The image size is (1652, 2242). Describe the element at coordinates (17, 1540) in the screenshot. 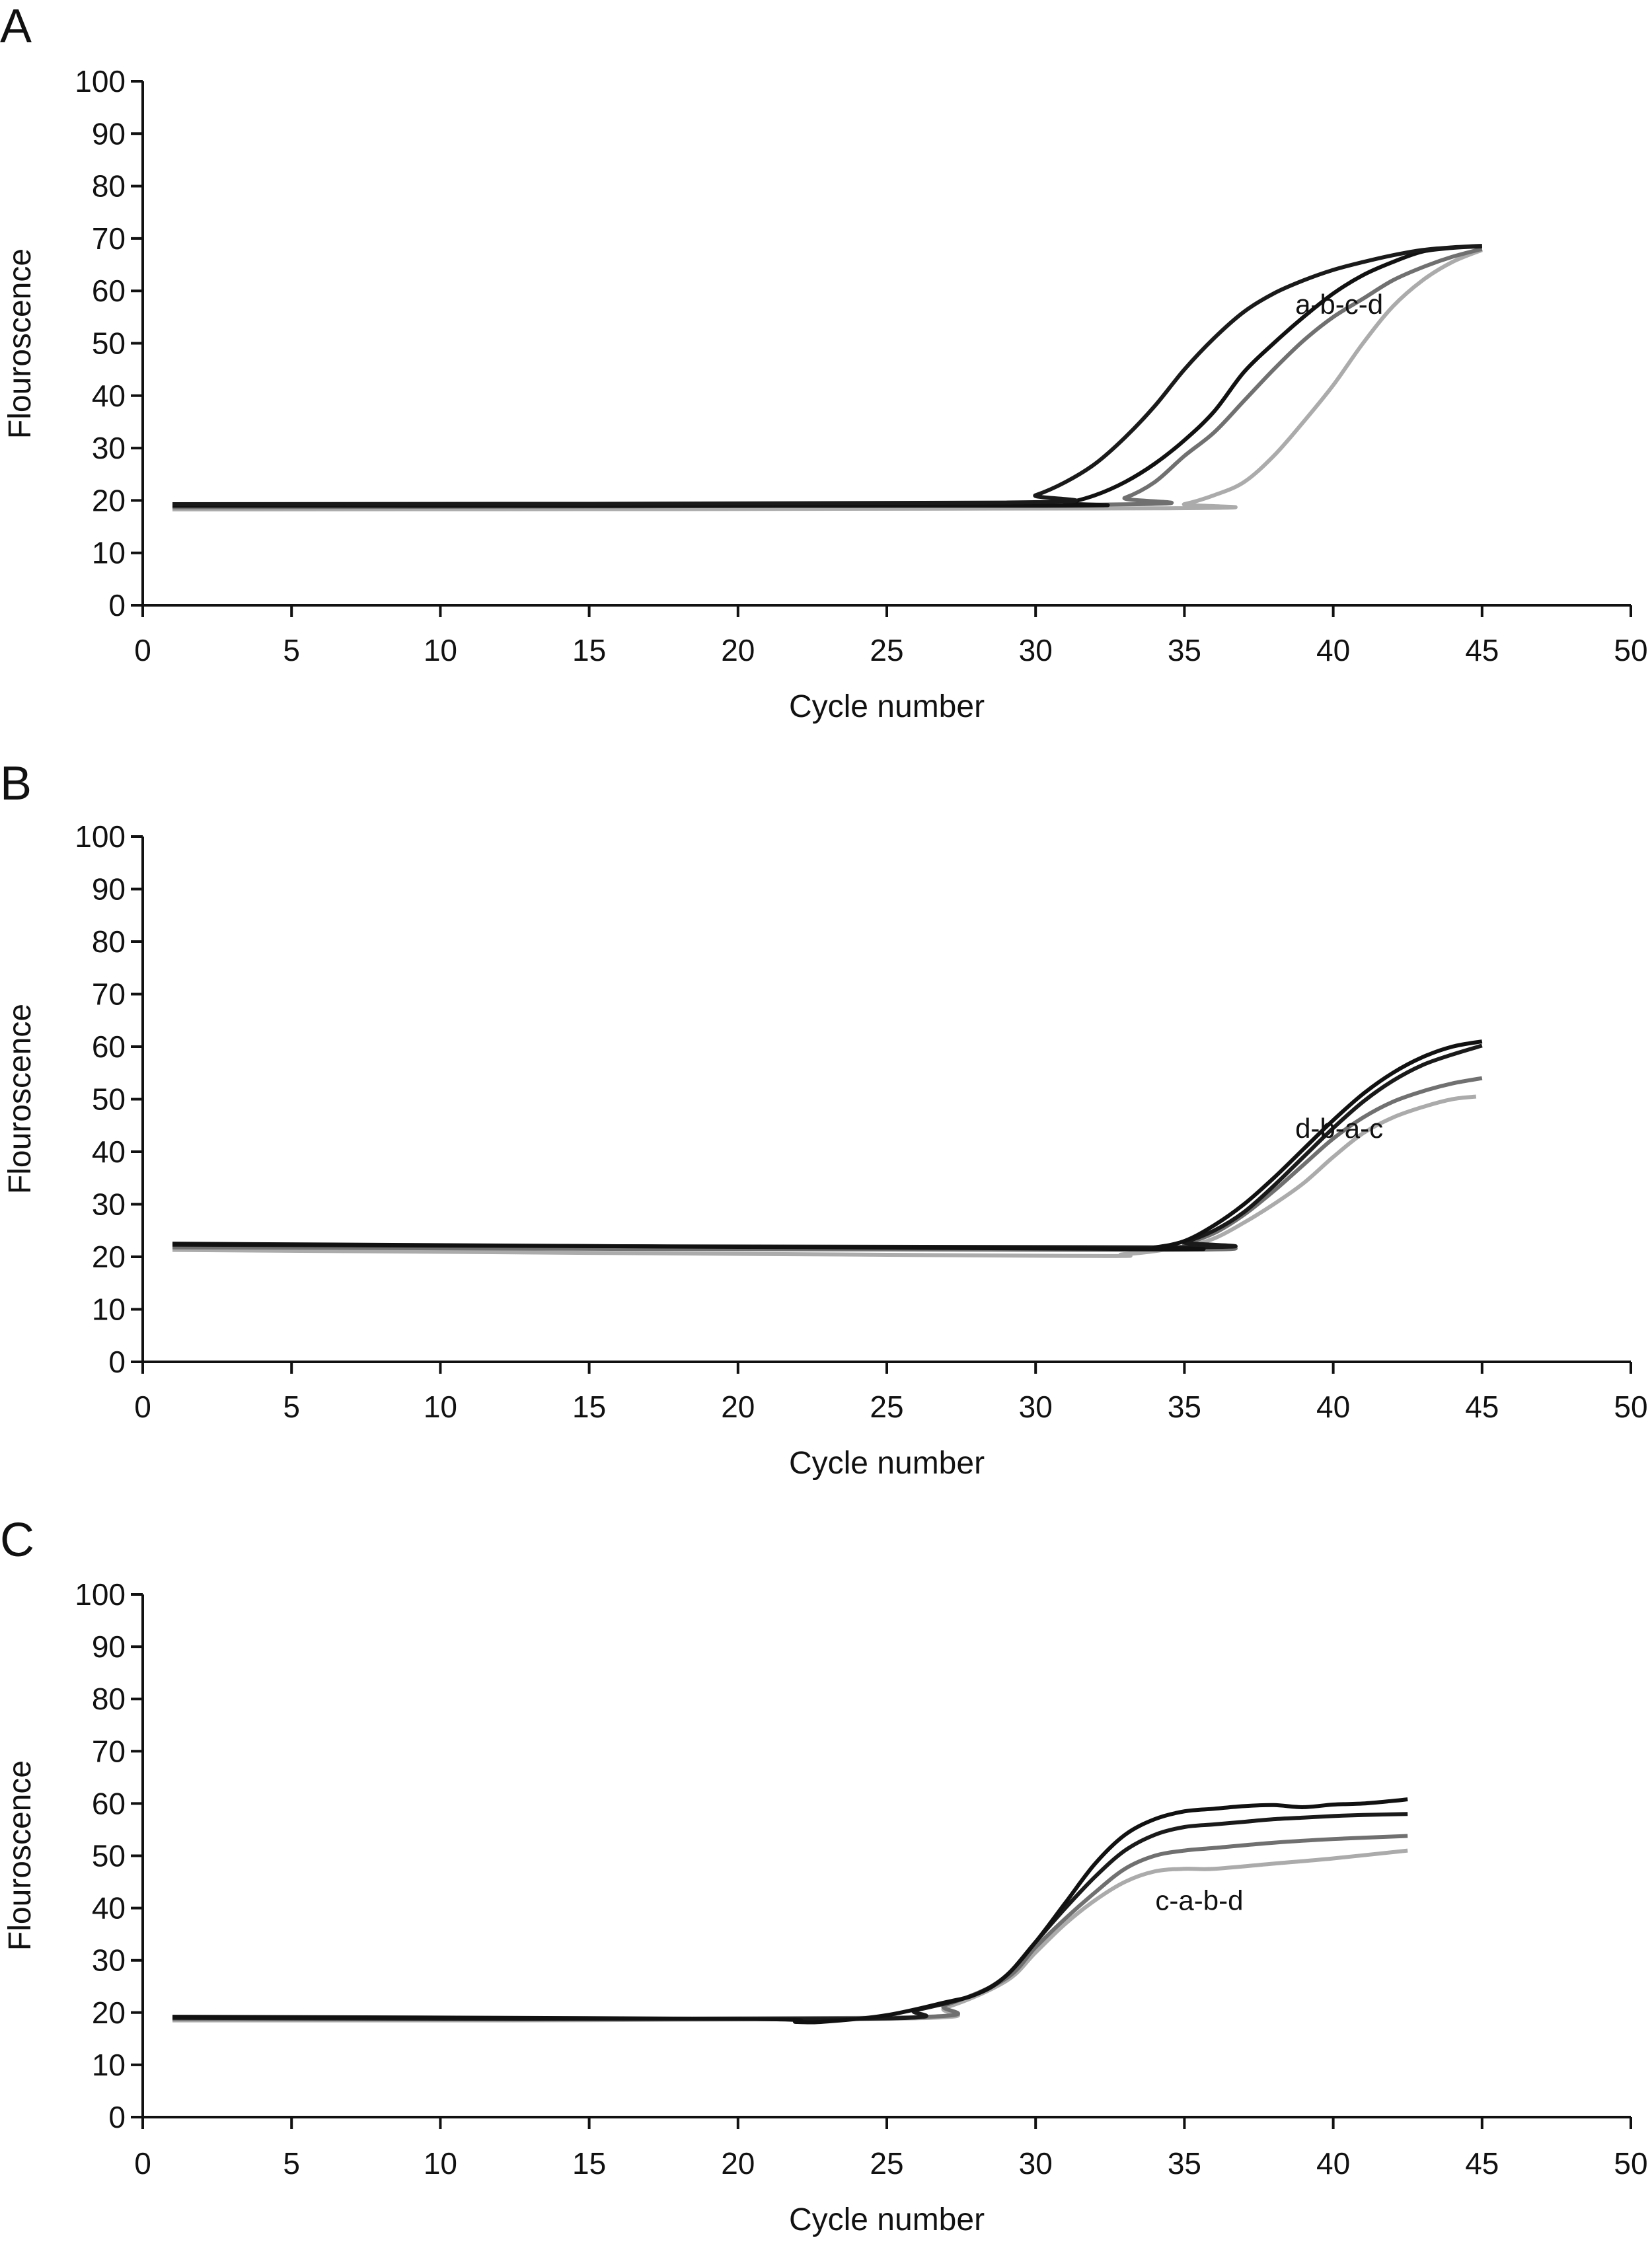

I see `panel-label: C` at that location.